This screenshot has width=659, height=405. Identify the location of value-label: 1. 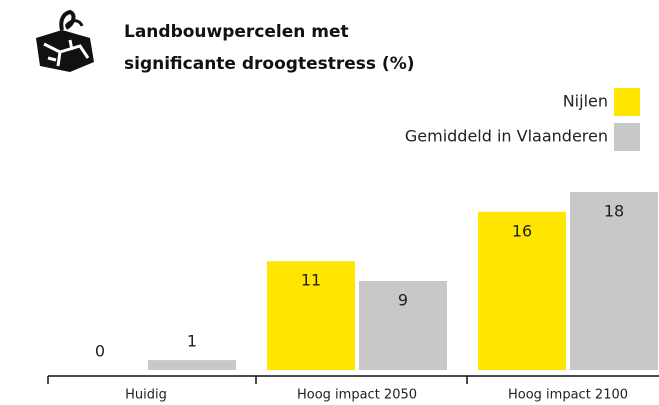
(192, 341).